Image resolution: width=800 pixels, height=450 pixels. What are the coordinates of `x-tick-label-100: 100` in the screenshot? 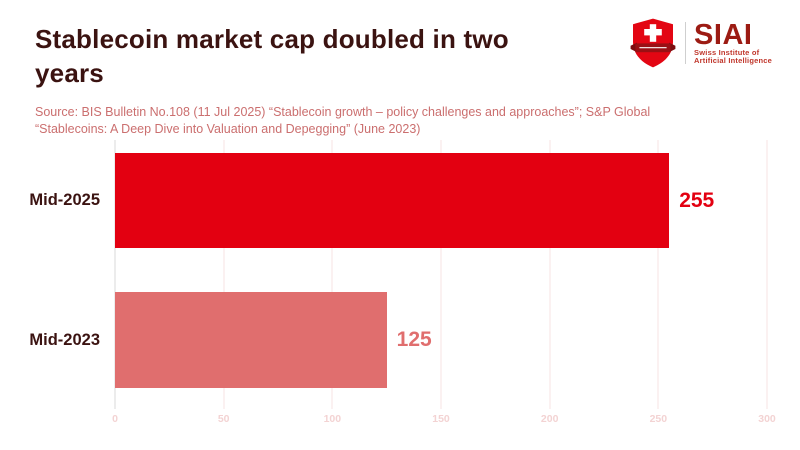 It's located at (332, 419).